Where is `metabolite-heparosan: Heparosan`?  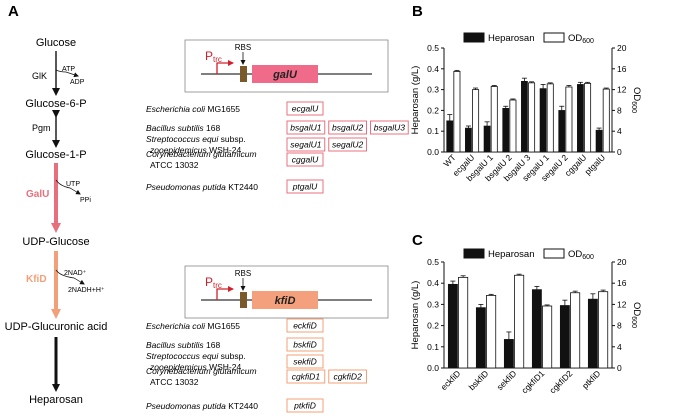 metabolite-heparosan: Heparosan is located at coordinates (56, 400).